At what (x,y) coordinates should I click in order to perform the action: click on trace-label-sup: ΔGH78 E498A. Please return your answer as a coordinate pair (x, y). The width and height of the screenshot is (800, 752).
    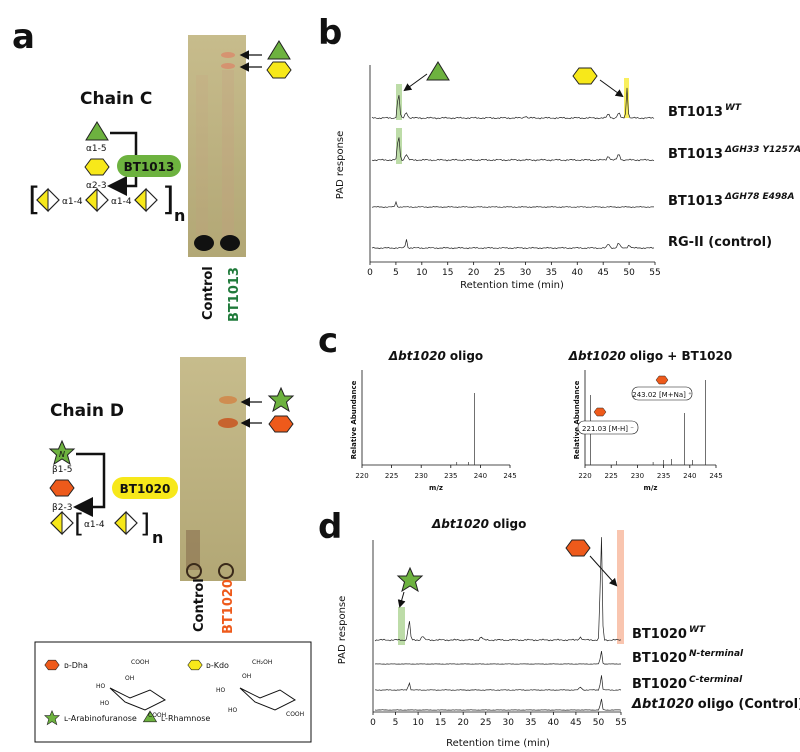
    Looking at the image, I should click on (759, 197).